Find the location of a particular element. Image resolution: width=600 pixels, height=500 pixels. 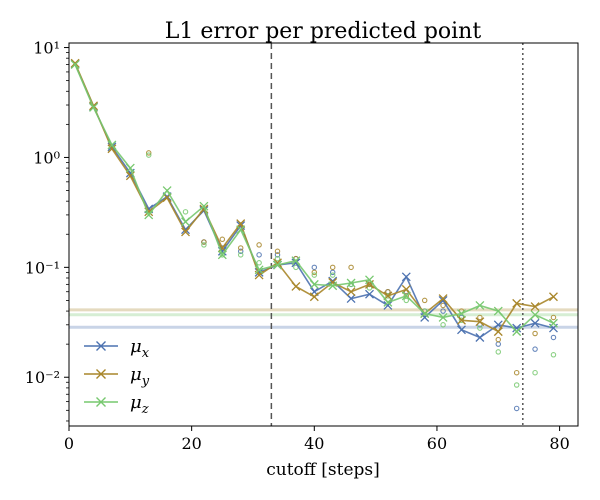

y-tick-label: 10⁻² is located at coordinates (42, 377).